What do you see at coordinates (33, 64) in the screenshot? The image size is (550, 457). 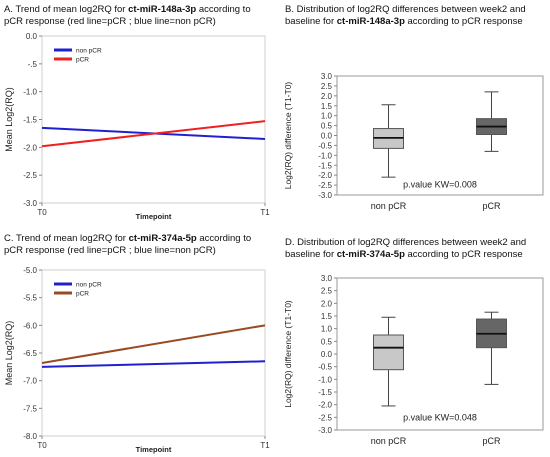 I see `y-tick-label: -.5` at bounding box center [33, 64].